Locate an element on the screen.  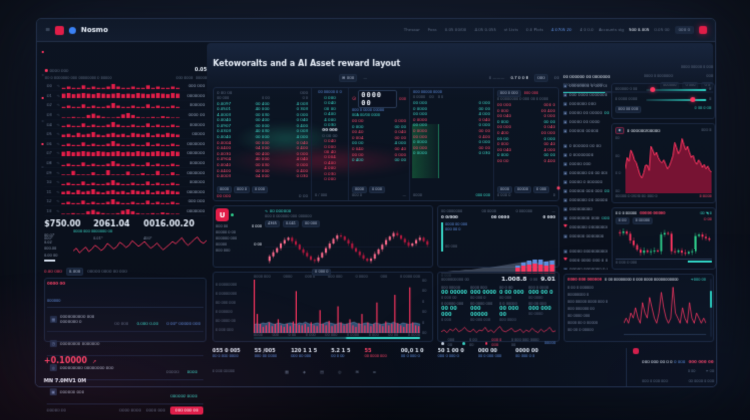
sidebar-list-item: ▪ 00000000 000000 0000 0 000 is located at coordinates (586, 217).